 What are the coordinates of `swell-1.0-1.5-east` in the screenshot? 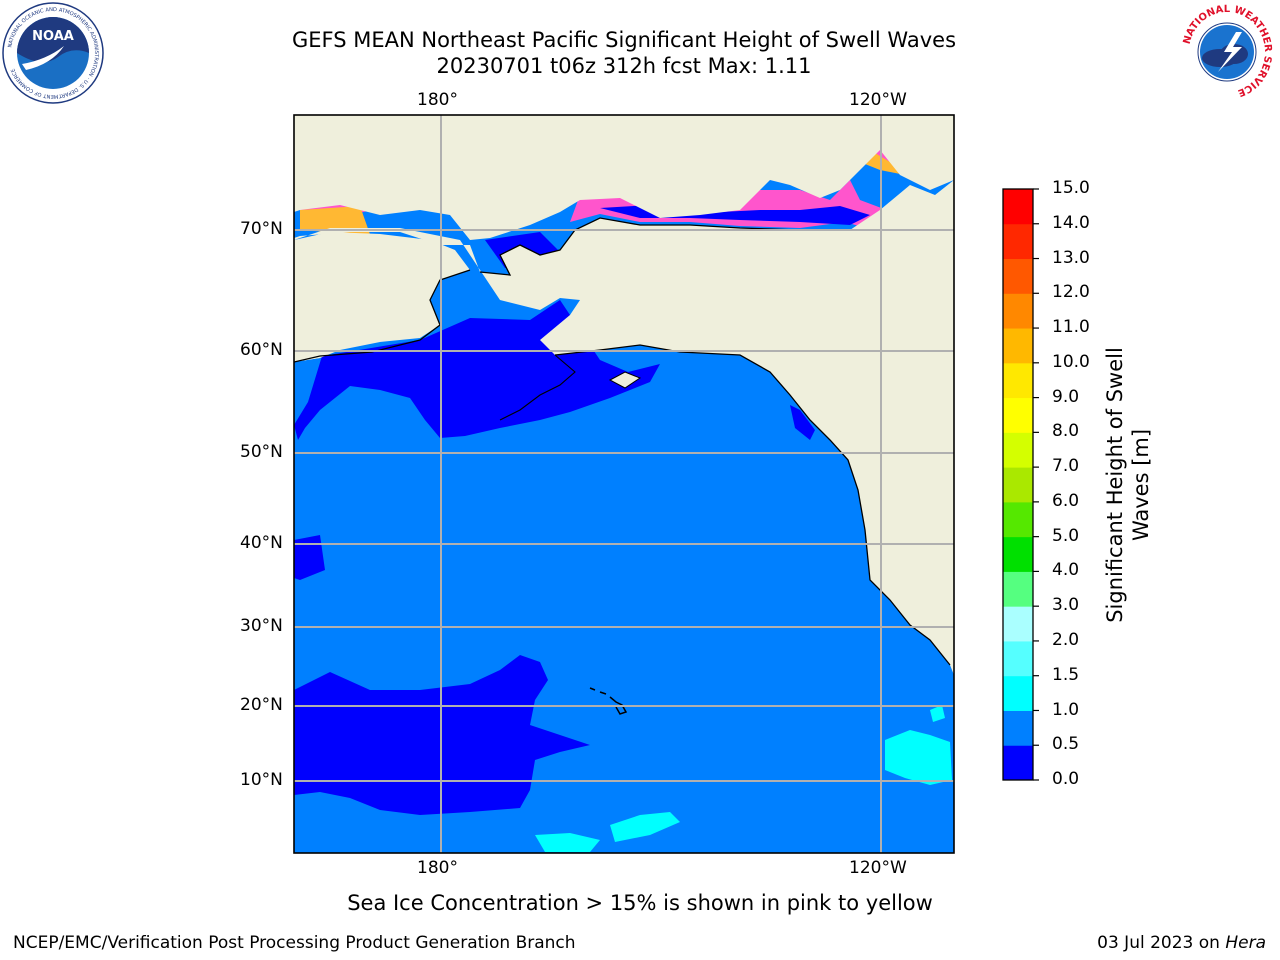 It's located at (918, 757).